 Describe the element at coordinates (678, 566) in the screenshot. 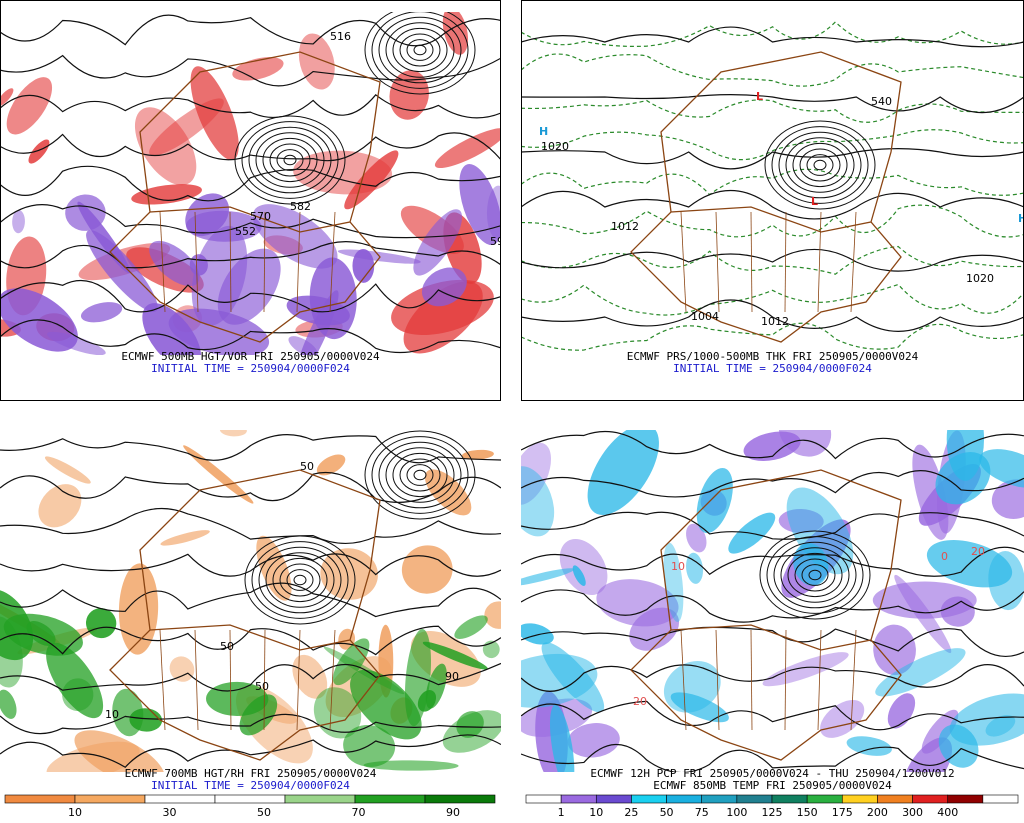

I see `map-label: 10` at that location.